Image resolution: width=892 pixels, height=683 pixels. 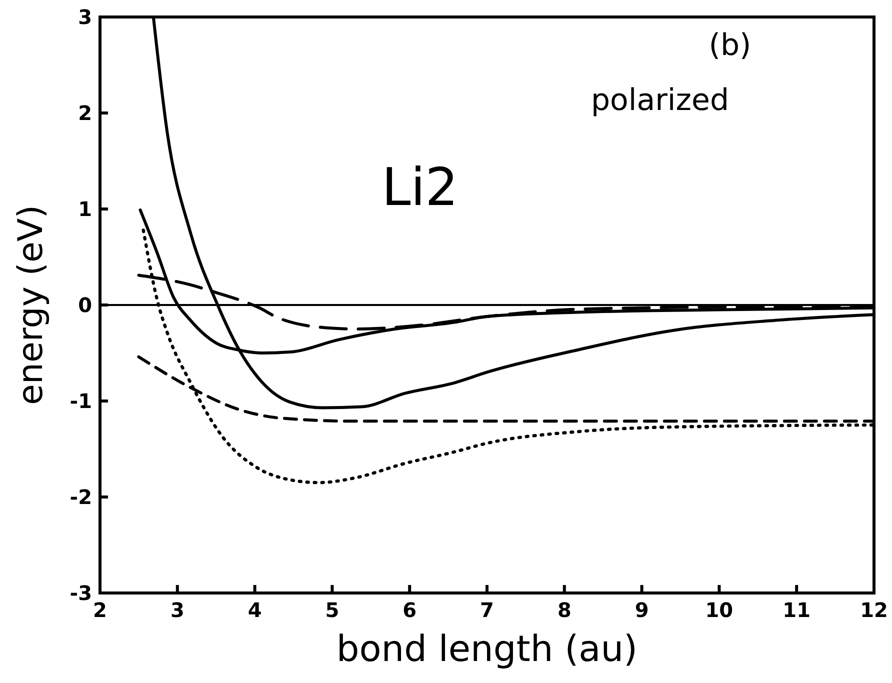 What do you see at coordinates (85, 305) in the screenshot?
I see `y-tick-label: 0` at bounding box center [85, 305].